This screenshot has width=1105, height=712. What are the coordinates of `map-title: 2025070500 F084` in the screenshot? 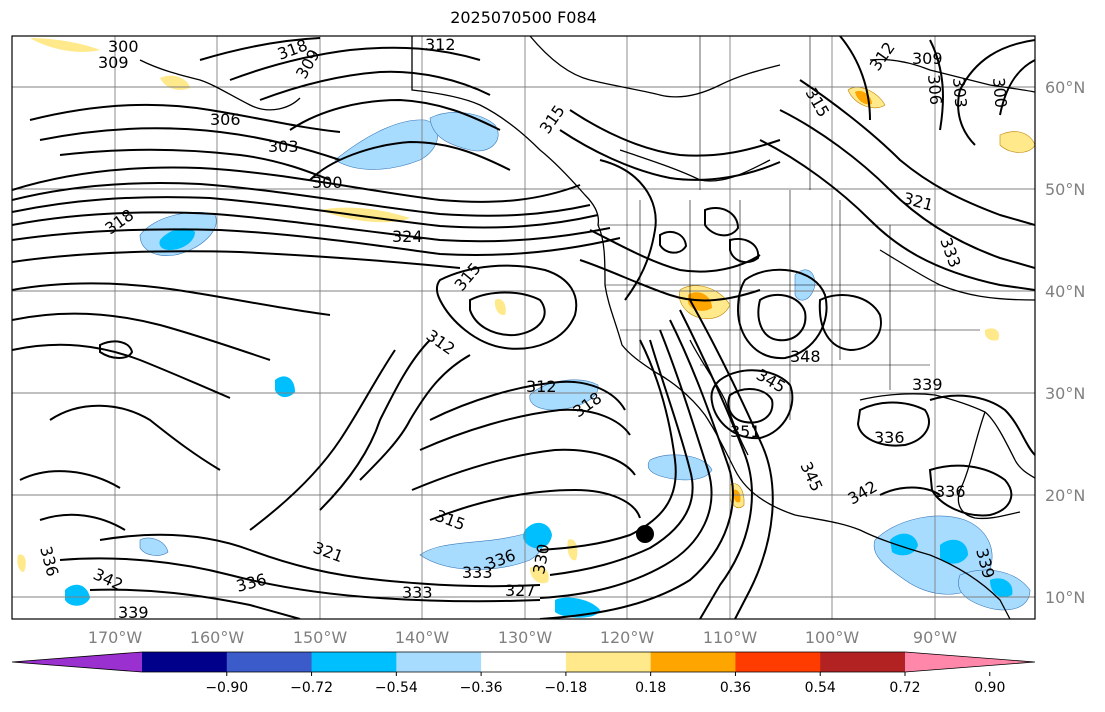 It's located at (523, 17).